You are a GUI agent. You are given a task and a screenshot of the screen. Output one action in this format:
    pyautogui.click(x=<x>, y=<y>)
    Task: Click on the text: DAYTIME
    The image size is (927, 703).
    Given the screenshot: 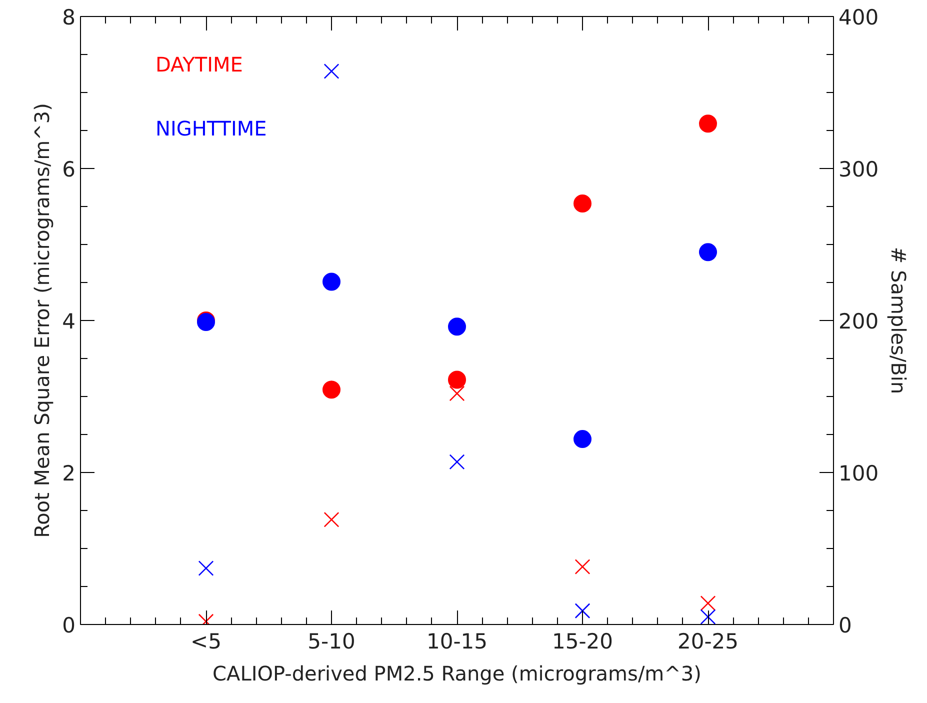 What is the action you would take?
    pyautogui.click(x=199, y=64)
    